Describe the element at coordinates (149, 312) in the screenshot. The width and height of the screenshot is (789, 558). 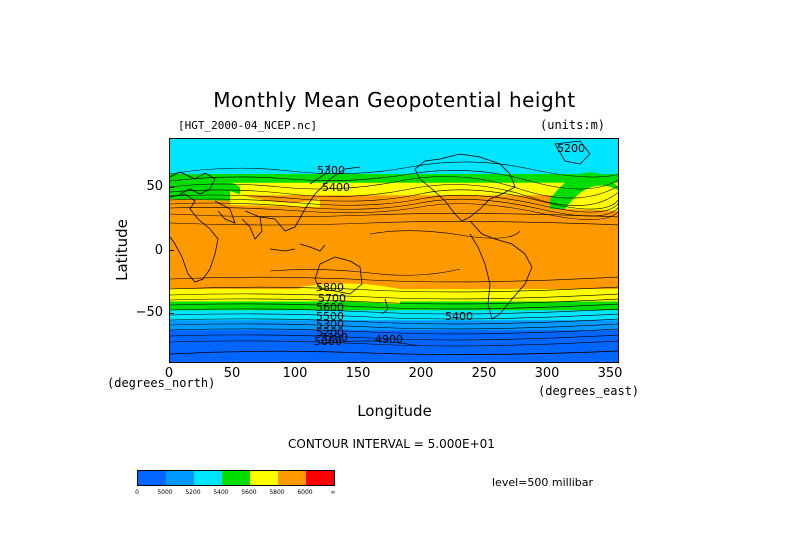
I see `y-tick-label: −50` at that location.